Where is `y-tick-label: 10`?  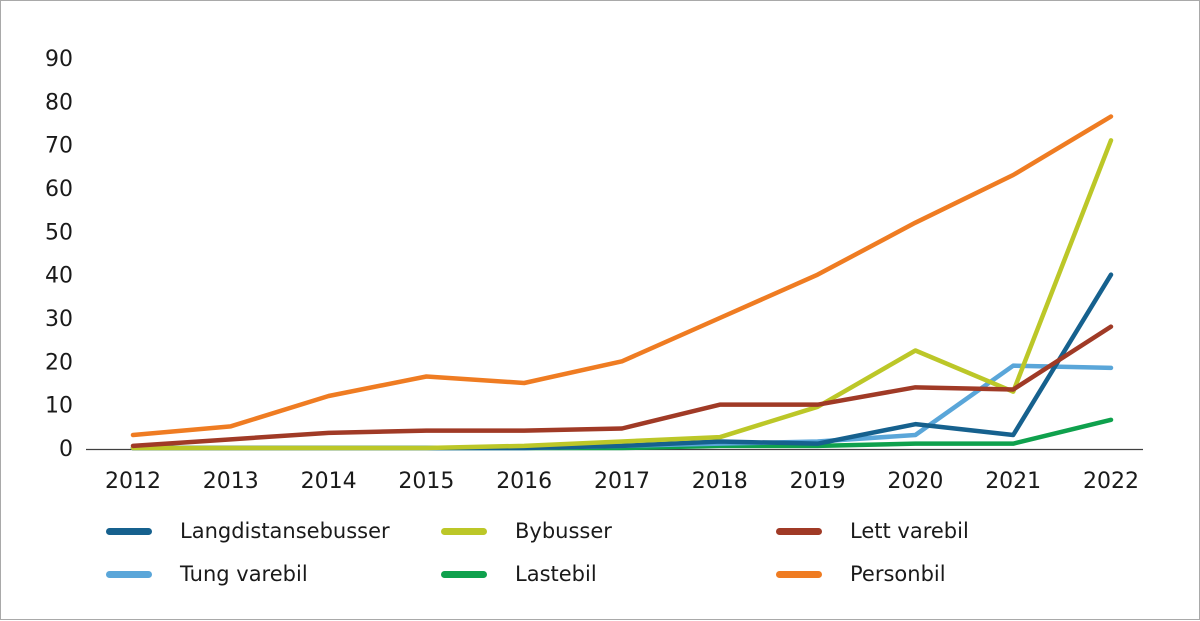
y-tick-label: 10 is located at coordinates (59, 406).